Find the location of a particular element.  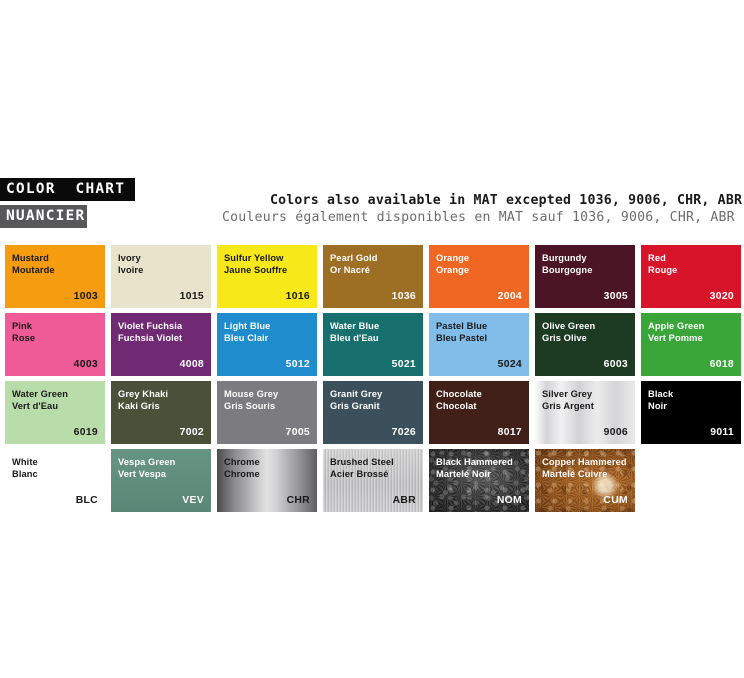

color-swatch-2004: Orange Orange 2004 is located at coordinates (479, 276).